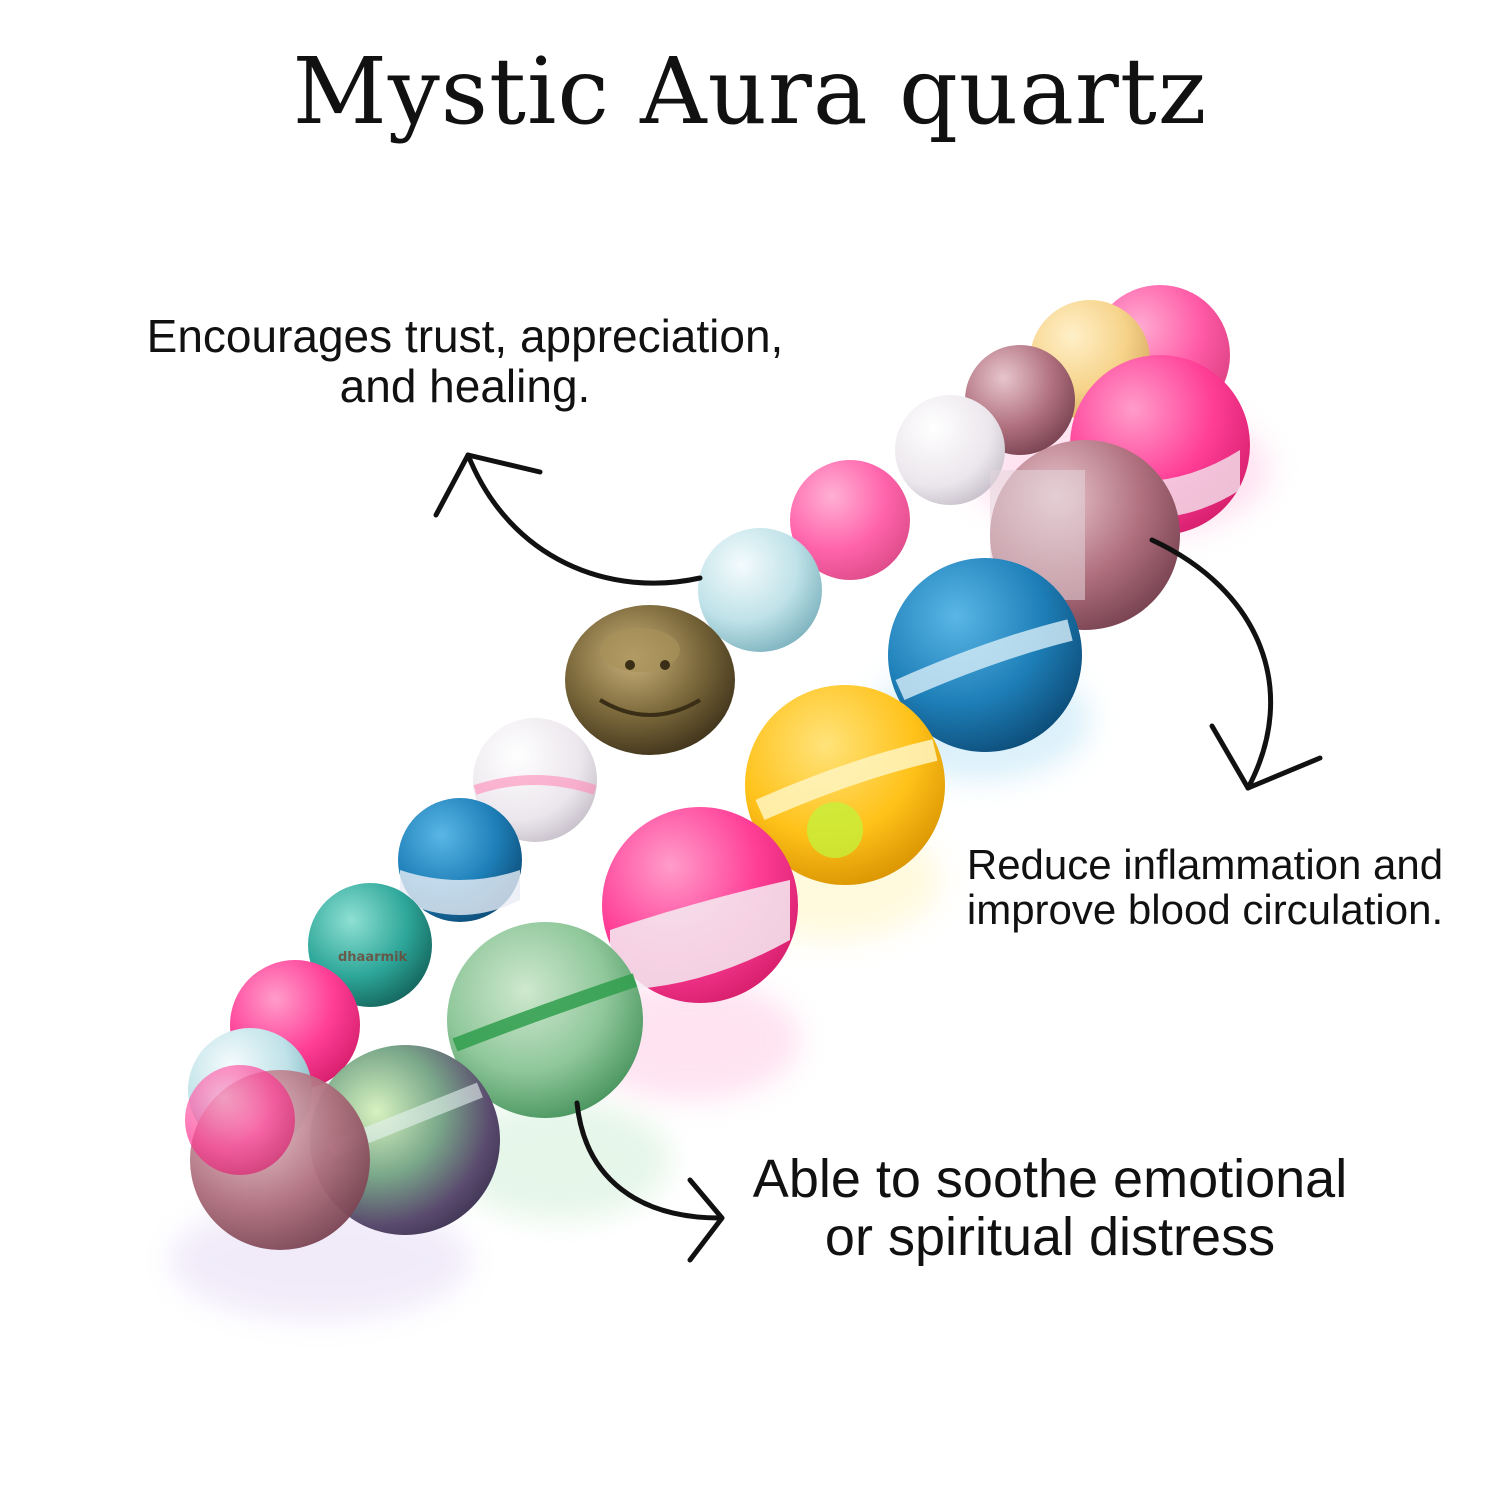 This screenshot has height=1500, width=1500. I want to click on buddha-charm, so click(650, 680).